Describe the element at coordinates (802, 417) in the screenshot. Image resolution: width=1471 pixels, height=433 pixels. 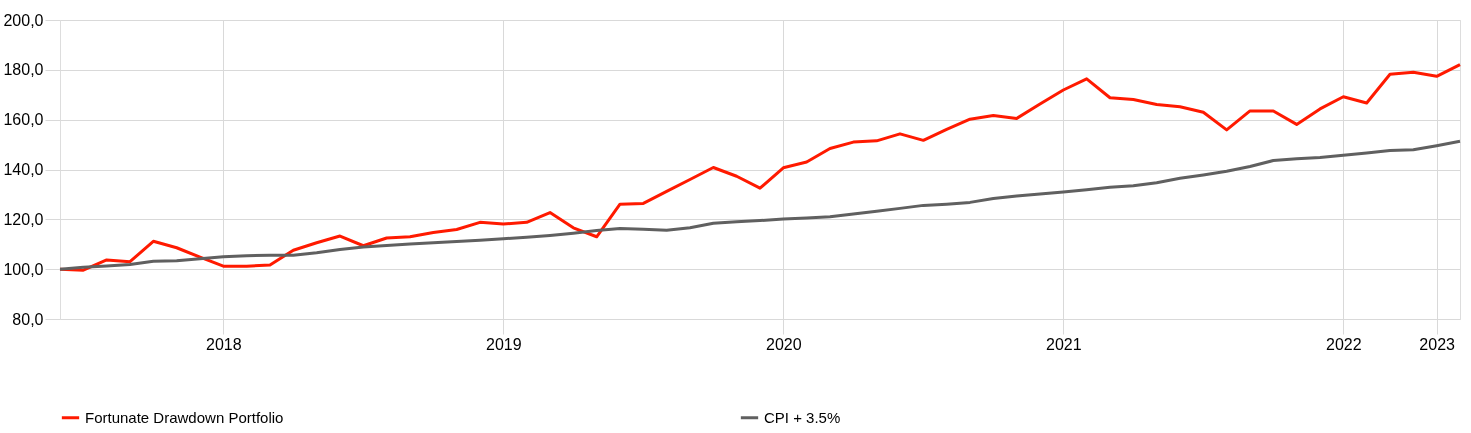
I see `legend-label: CPI + 3.5%` at that location.